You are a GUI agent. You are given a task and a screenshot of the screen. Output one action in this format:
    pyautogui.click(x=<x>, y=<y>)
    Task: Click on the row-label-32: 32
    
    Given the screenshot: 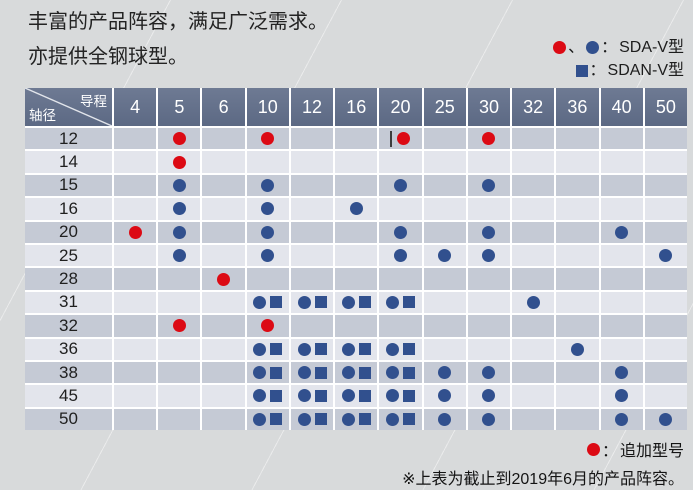 What is the action you would take?
    pyautogui.click(x=68, y=326)
    